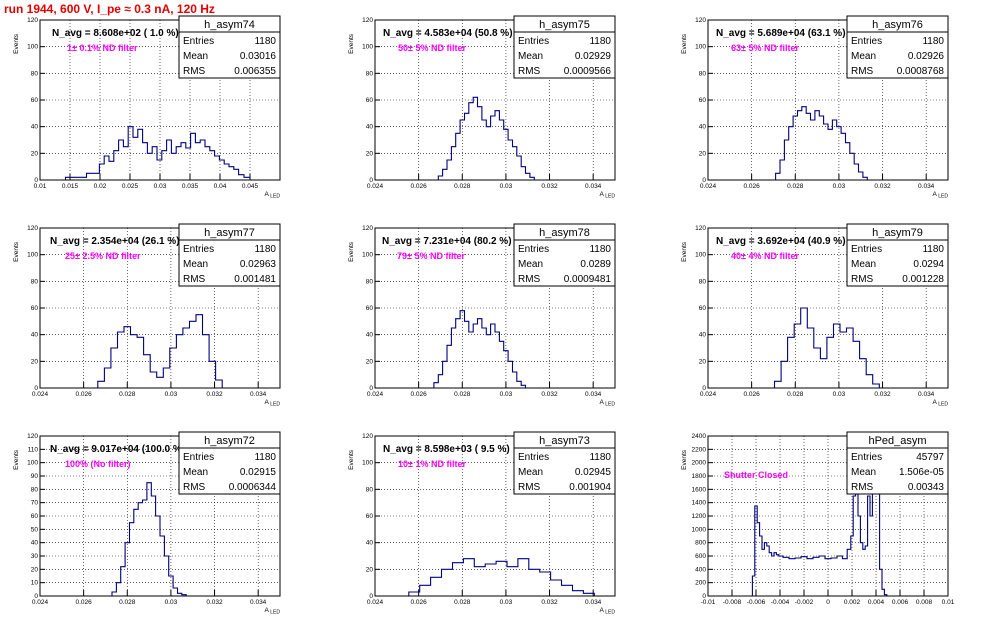 This screenshot has width=996, height=622. What do you see at coordinates (253, 487) in the screenshot?
I see `stat-value: 0.0006344` at bounding box center [253, 487].